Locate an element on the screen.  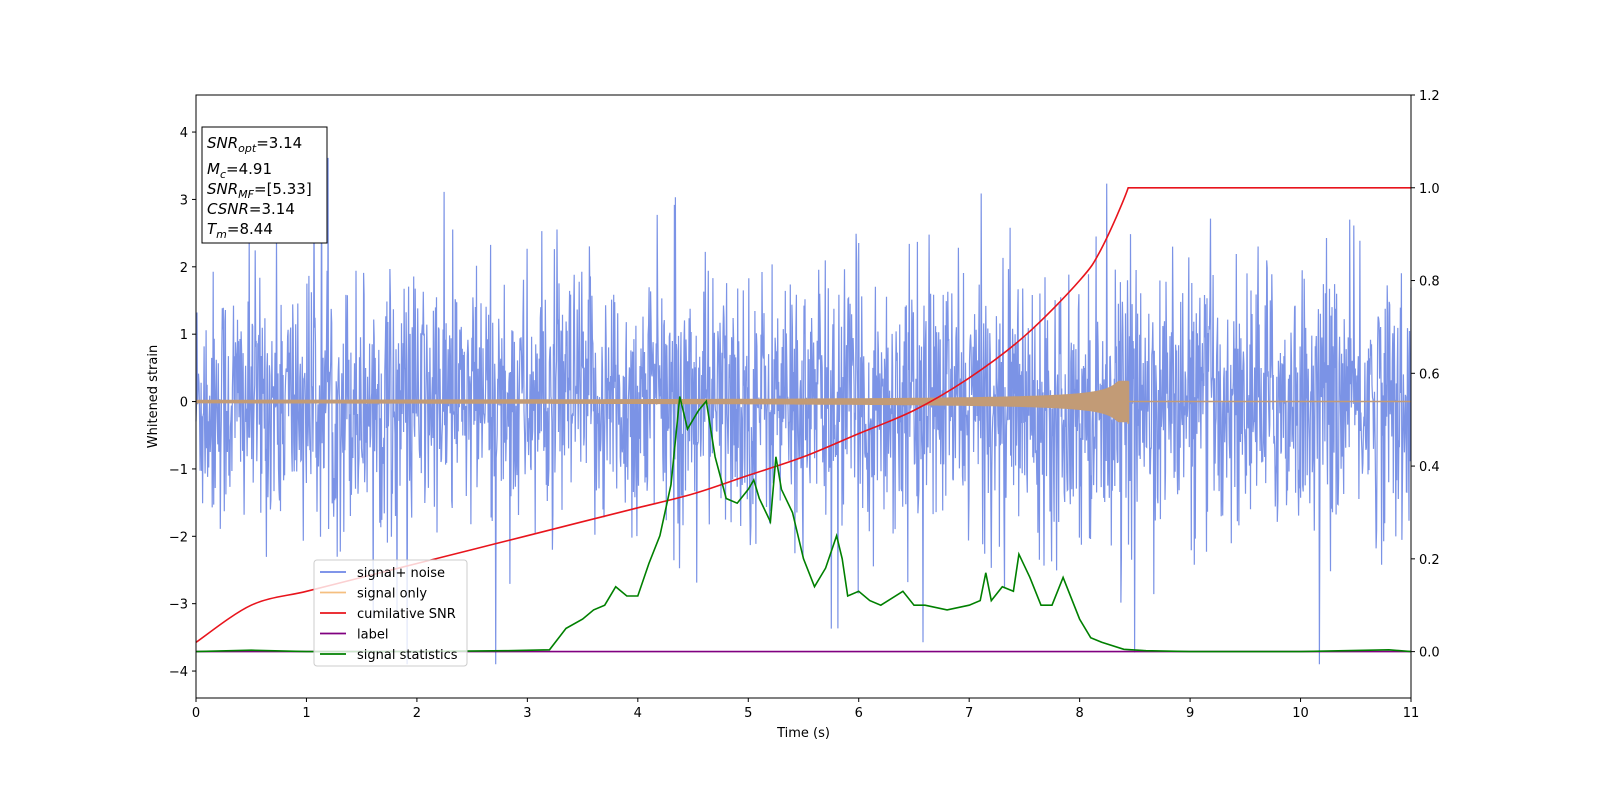
y2-tick-label: 0.0 is located at coordinates (1429, 653).